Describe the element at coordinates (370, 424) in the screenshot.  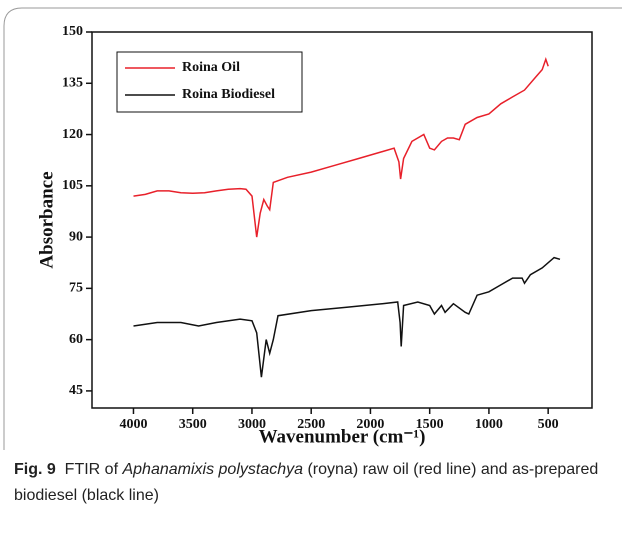
I see `x-tick-label: 2000` at that location.